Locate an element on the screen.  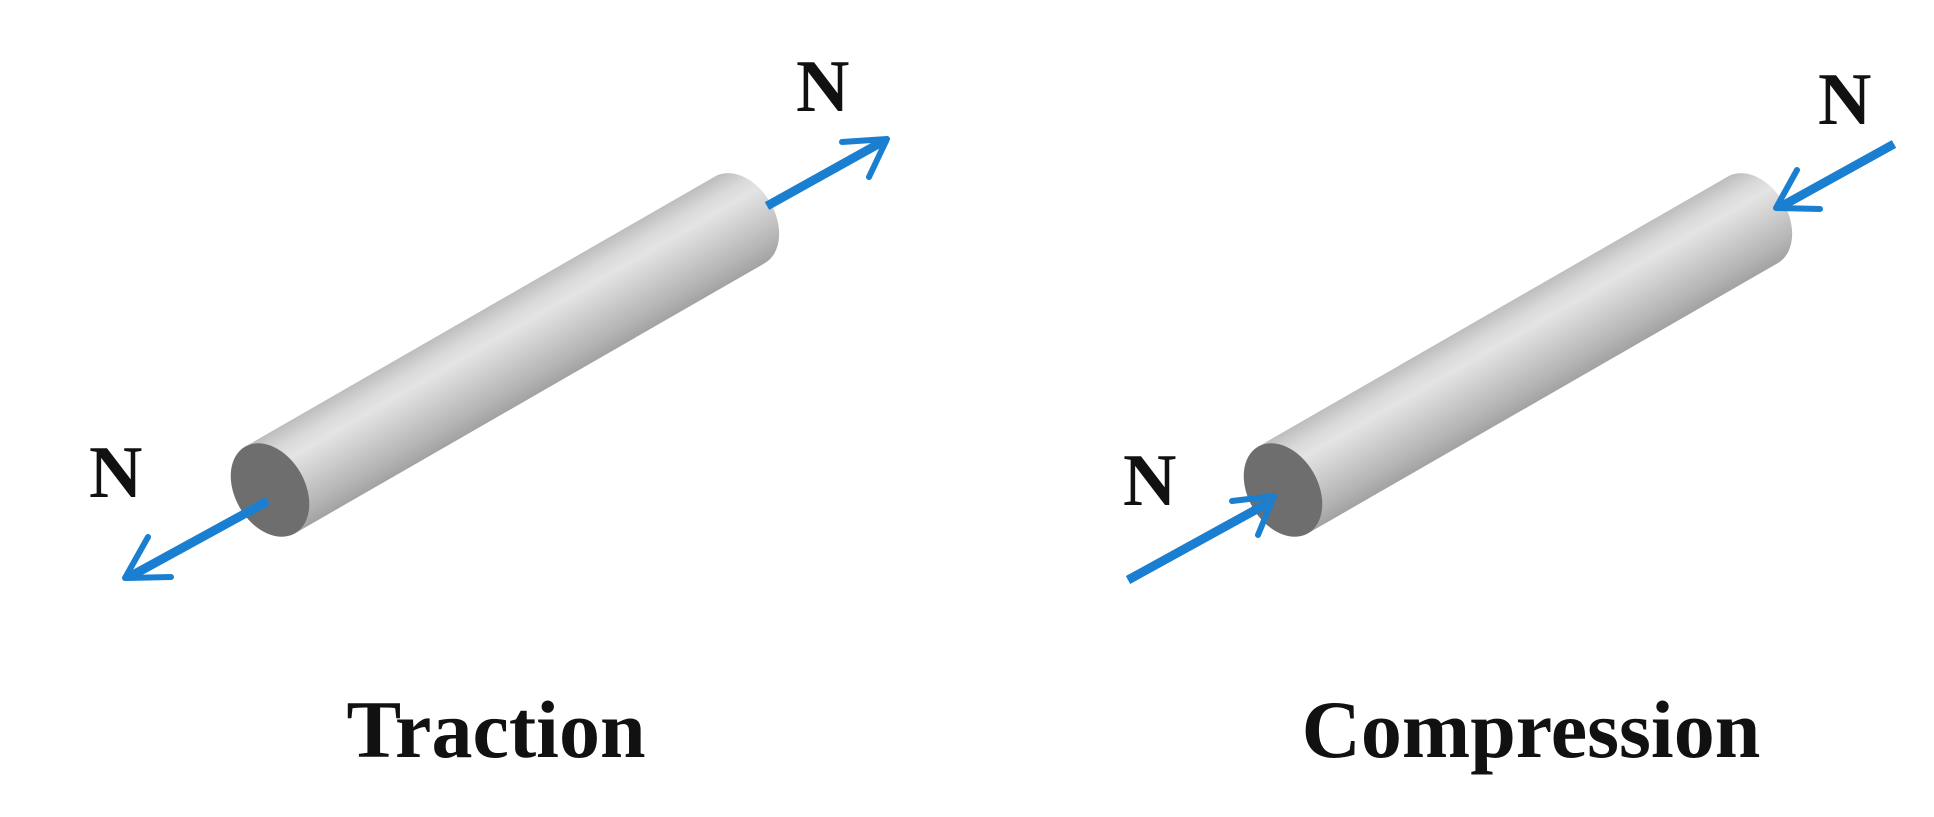
traction-force-arrow-left is located at coordinates (196, 539).